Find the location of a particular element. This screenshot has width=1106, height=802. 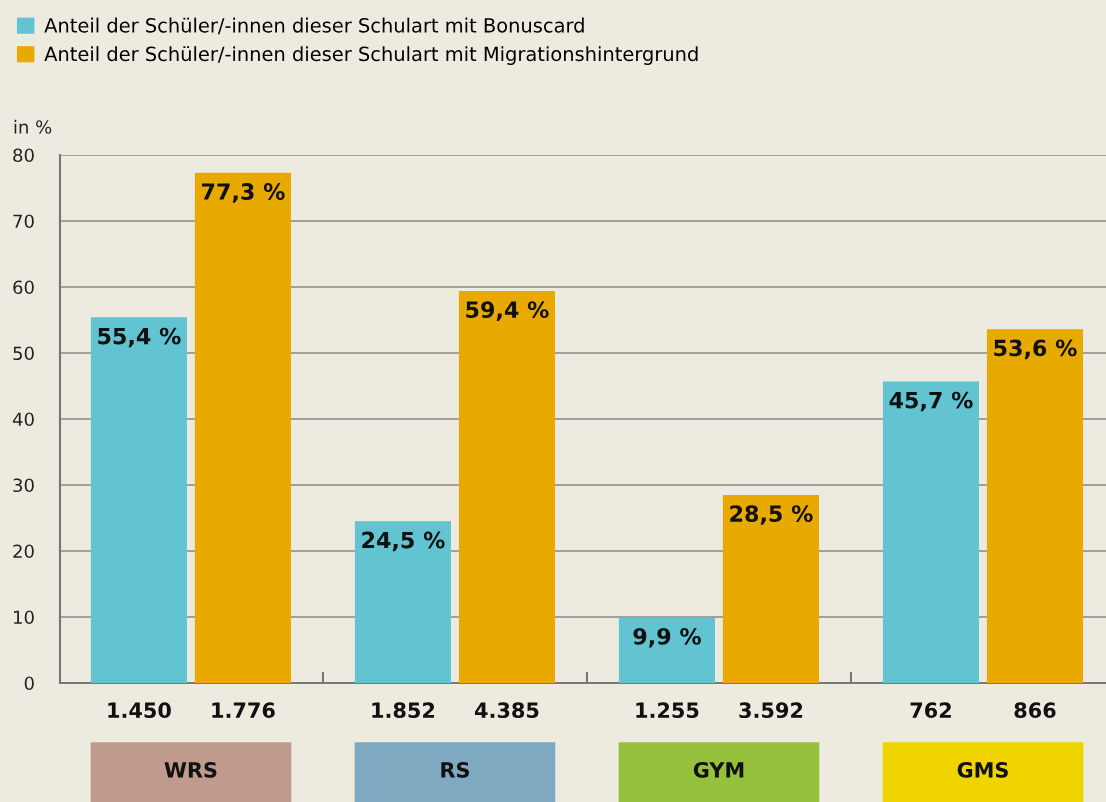

text: 1.450 is located at coordinates (139, 710).